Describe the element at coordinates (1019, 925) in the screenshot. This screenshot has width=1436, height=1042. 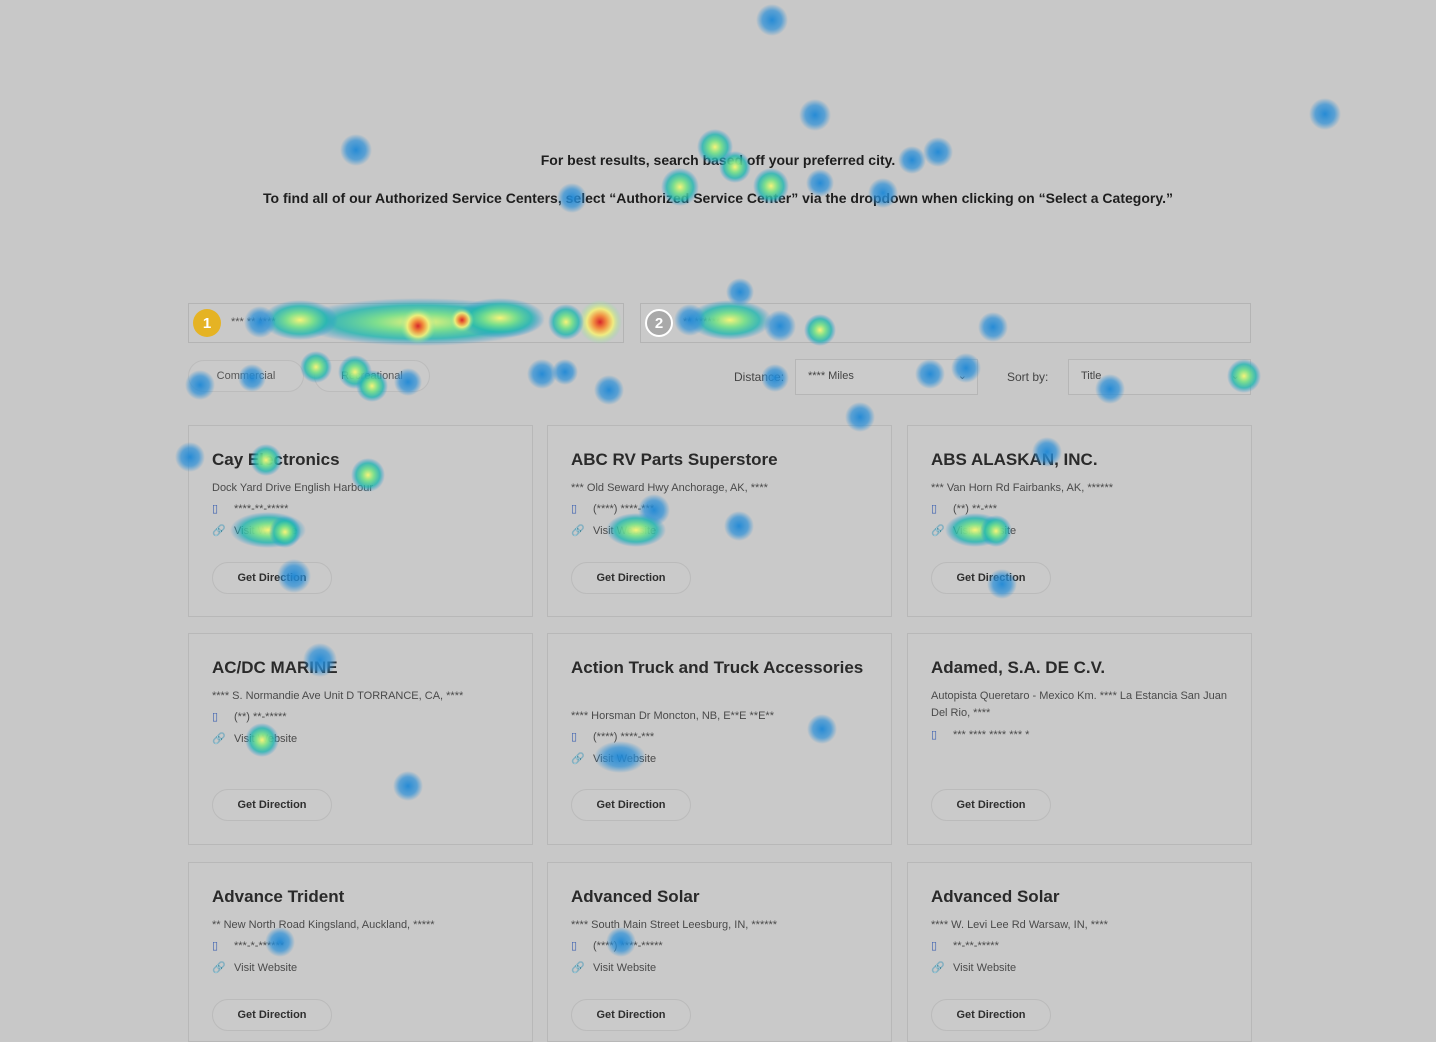
I see `store-address: **** W. Levi Lee Rd Warsaw, IN, ****` at that location.